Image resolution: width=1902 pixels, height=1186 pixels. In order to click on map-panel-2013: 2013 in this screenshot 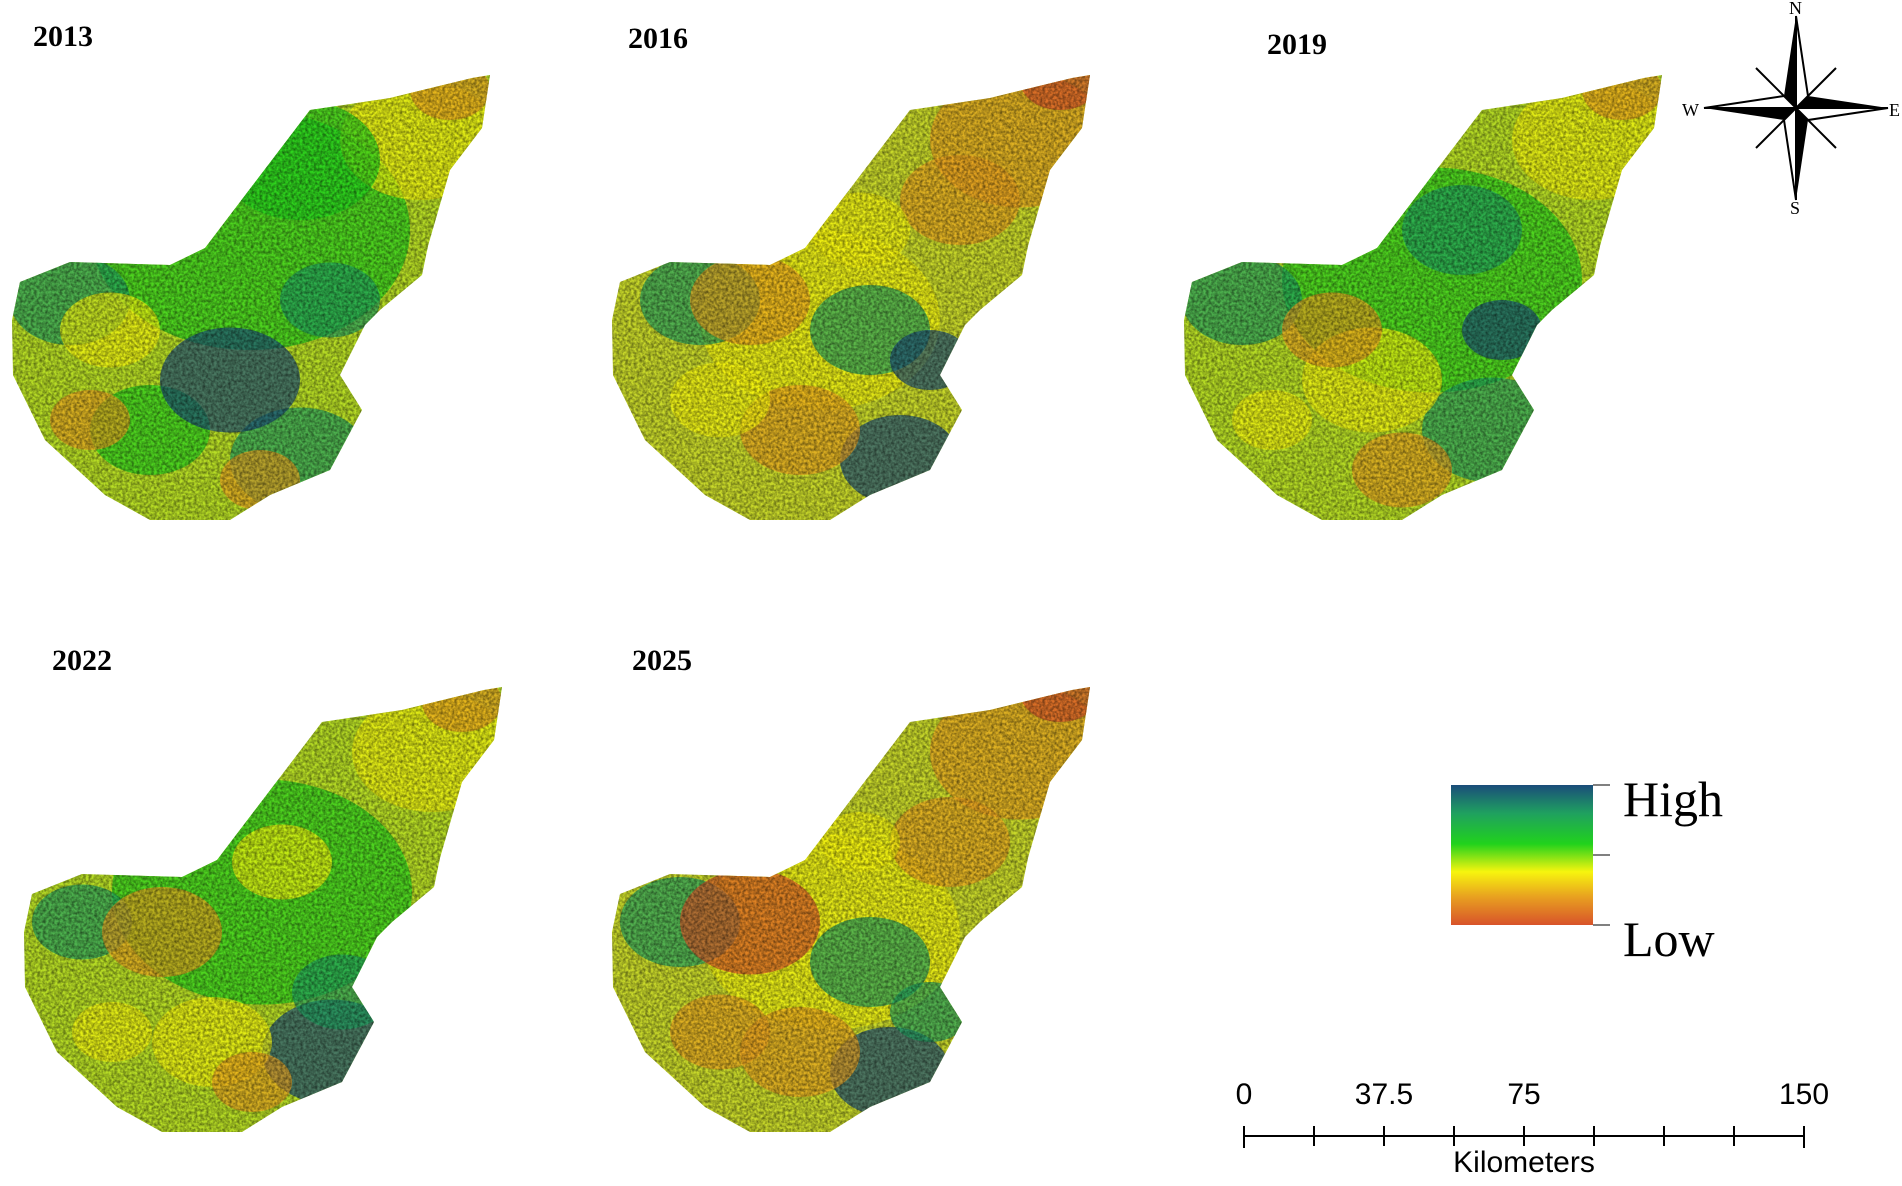, I will do `click(250, 270)`.